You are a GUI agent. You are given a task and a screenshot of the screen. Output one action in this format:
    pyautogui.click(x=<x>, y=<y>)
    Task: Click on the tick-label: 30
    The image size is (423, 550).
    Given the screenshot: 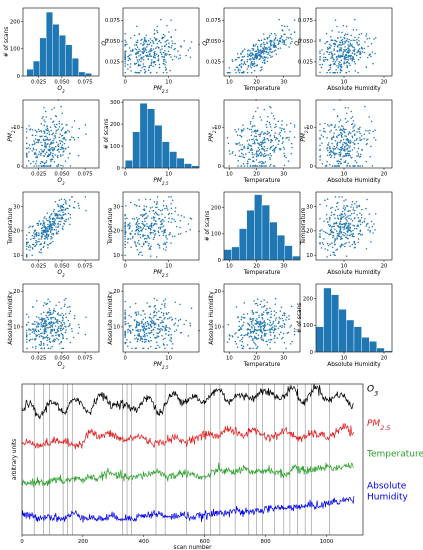 What is the action you would take?
    pyautogui.click(x=309, y=207)
    